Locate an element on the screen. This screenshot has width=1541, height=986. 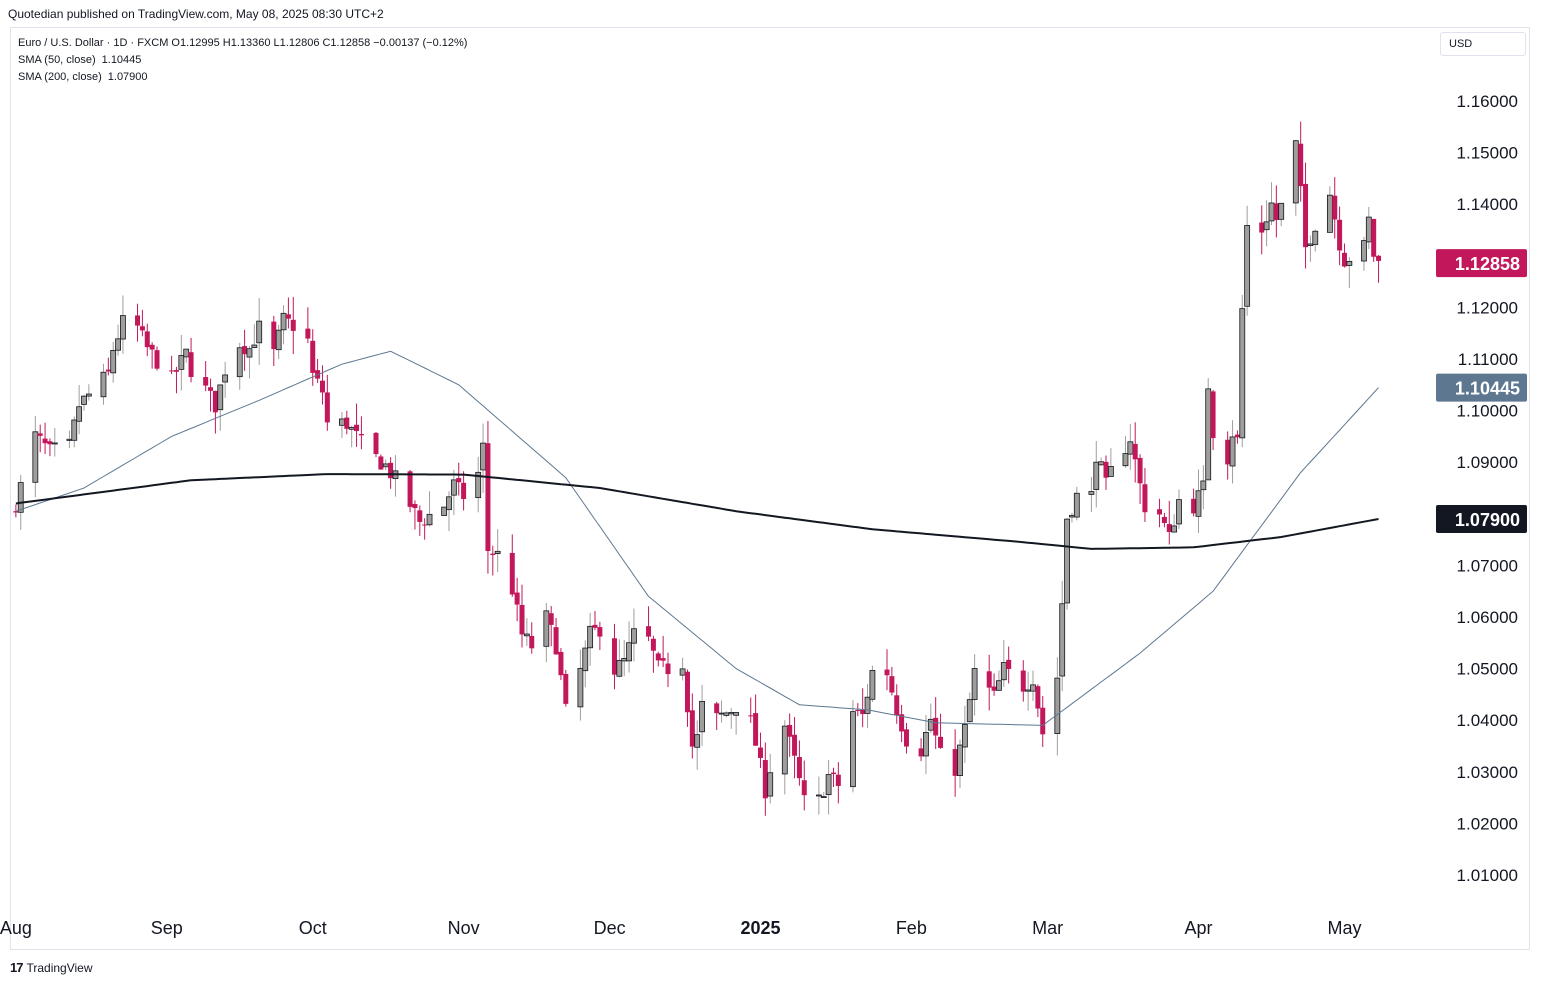
sma200-price-tag-bg is located at coordinates (1481, 518).